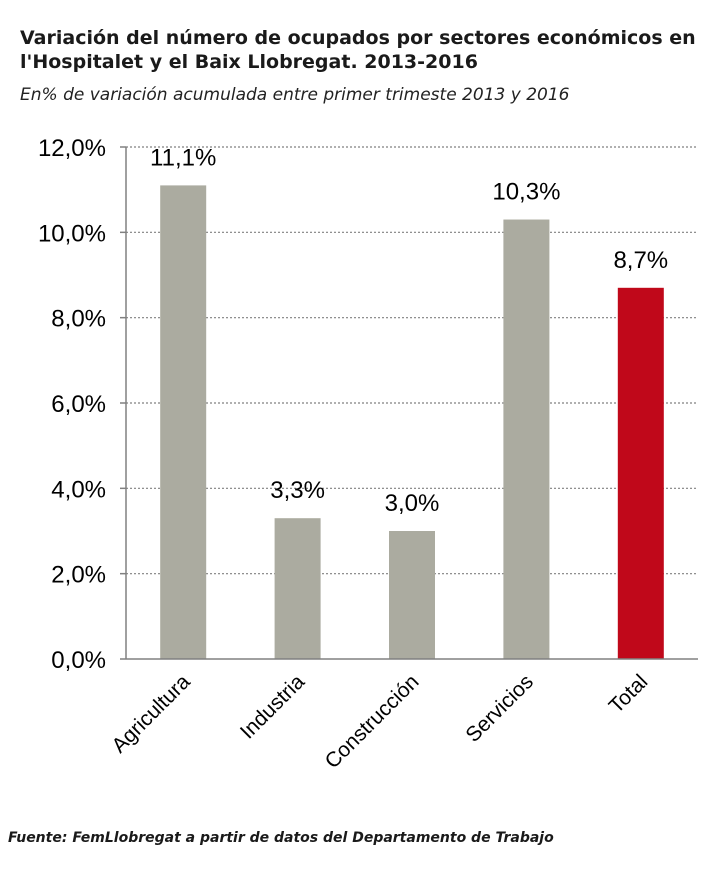 This screenshot has width=724, height=880. Describe the element at coordinates (183, 422) in the screenshot. I see `bar-agricultura` at that location.